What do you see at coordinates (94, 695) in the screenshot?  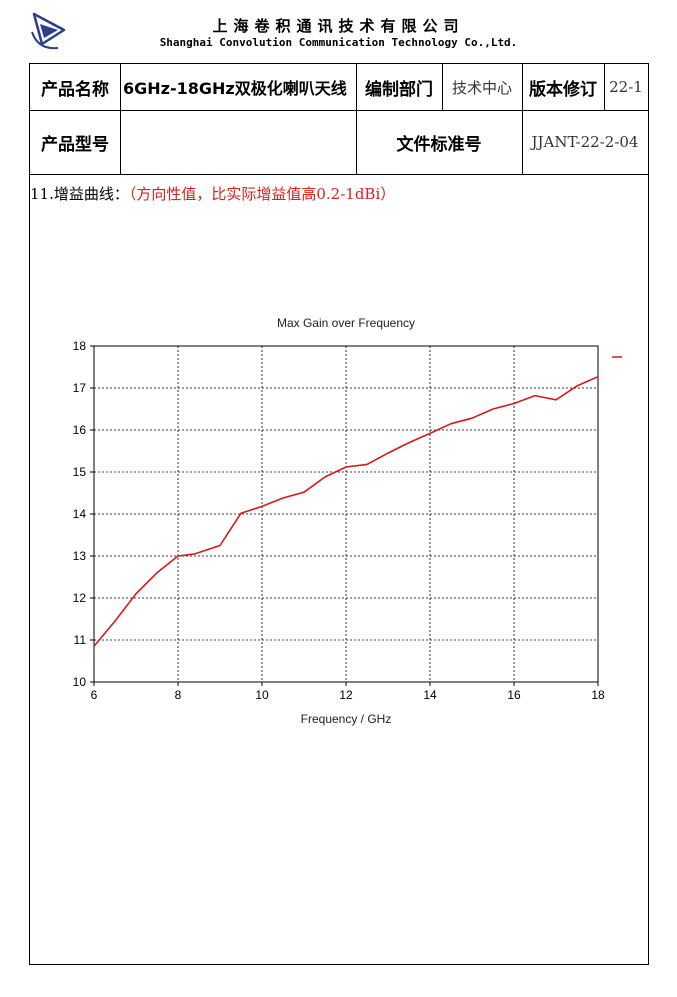 I see `x-tick-label: 6` at bounding box center [94, 695].